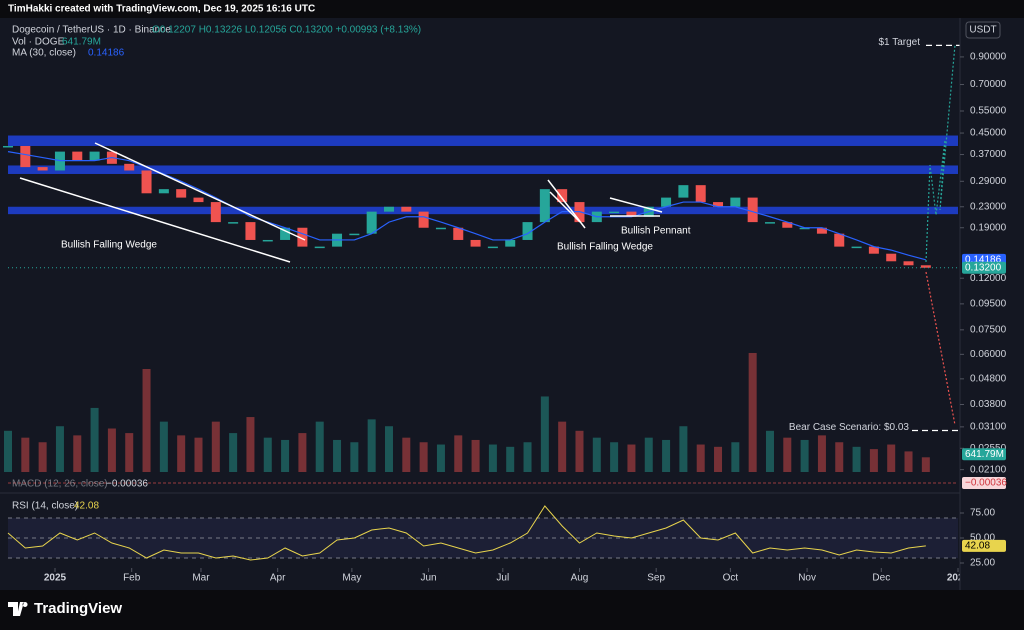 The width and height of the screenshot is (1024, 630). Describe the element at coordinates (109, 245) in the screenshot. I see `pattern-label: Bullish Falling Wedge` at that location.